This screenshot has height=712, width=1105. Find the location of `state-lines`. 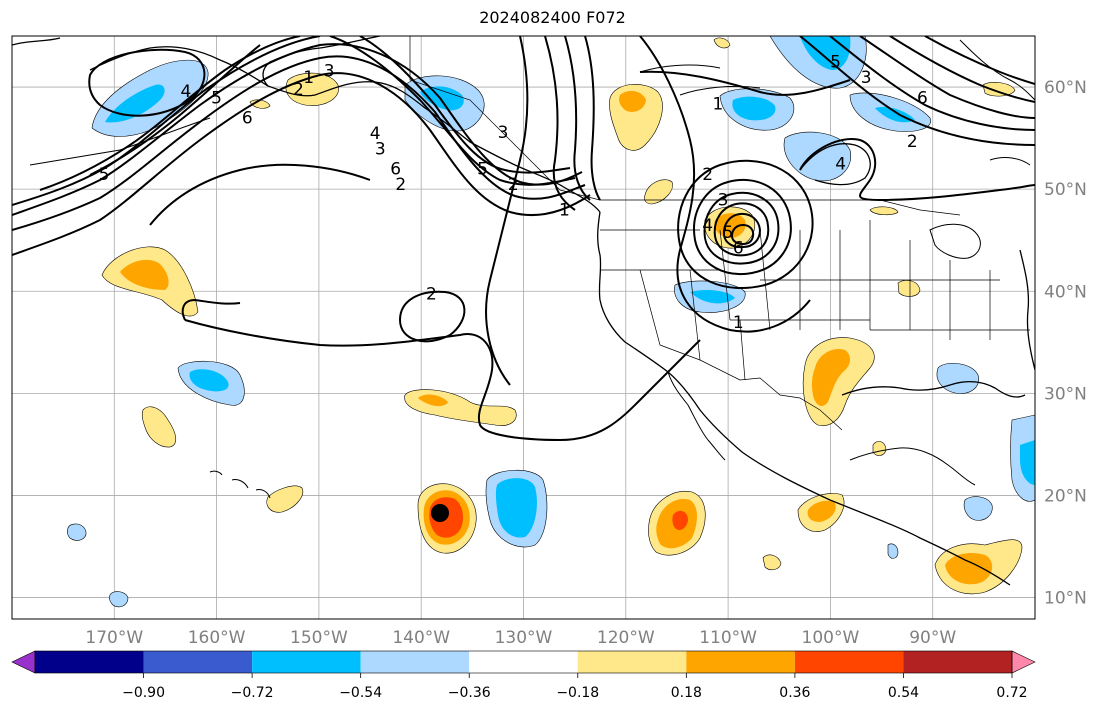

state-lines is located at coordinates (815, 300).